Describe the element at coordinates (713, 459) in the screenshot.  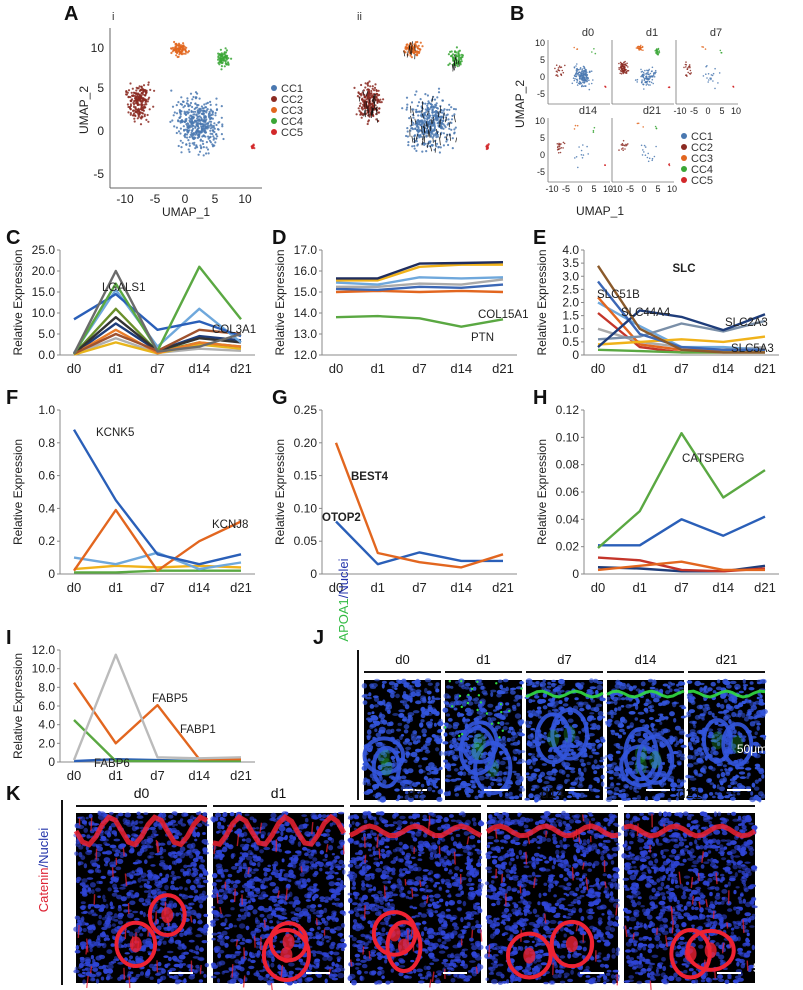
I see `chart-annotation: CATSPERG` at that location.